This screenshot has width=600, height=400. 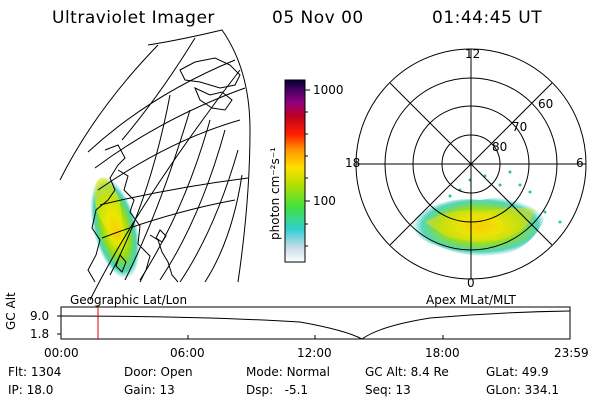 I want to click on y-tick-label-bottom: 1.8, so click(x=40, y=334).